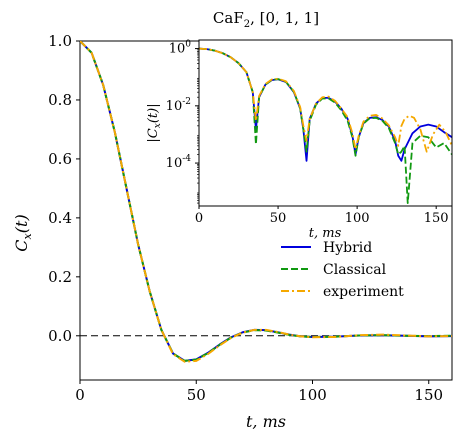 This screenshot has height=443, width=470. What do you see at coordinates (21, 223) in the screenshot?
I see `y-axis-label-rest: (t)` at bounding box center [21, 223].